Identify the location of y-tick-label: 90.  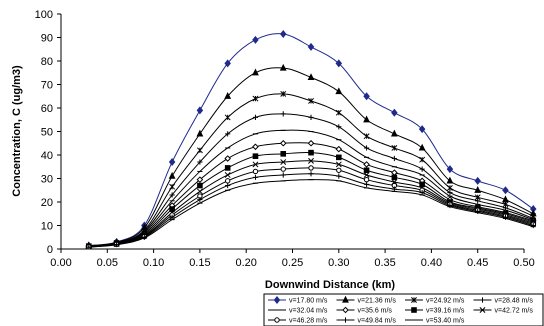
(47, 39).